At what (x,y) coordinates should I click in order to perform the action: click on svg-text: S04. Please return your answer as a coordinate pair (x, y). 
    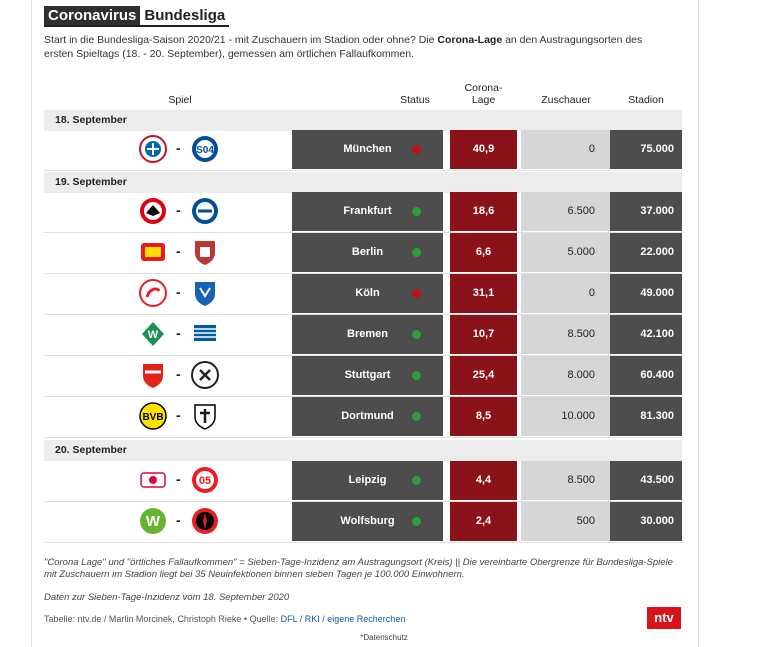
    Looking at the image, I should click on (205, 150).